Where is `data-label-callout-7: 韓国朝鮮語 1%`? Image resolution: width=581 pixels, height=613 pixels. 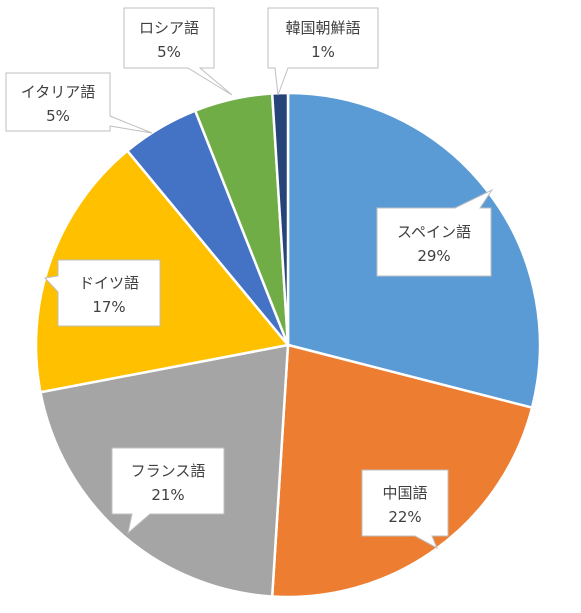
data-label-callout-7: 韓国朝鮮語 1% is located at coordinates (323, 51).